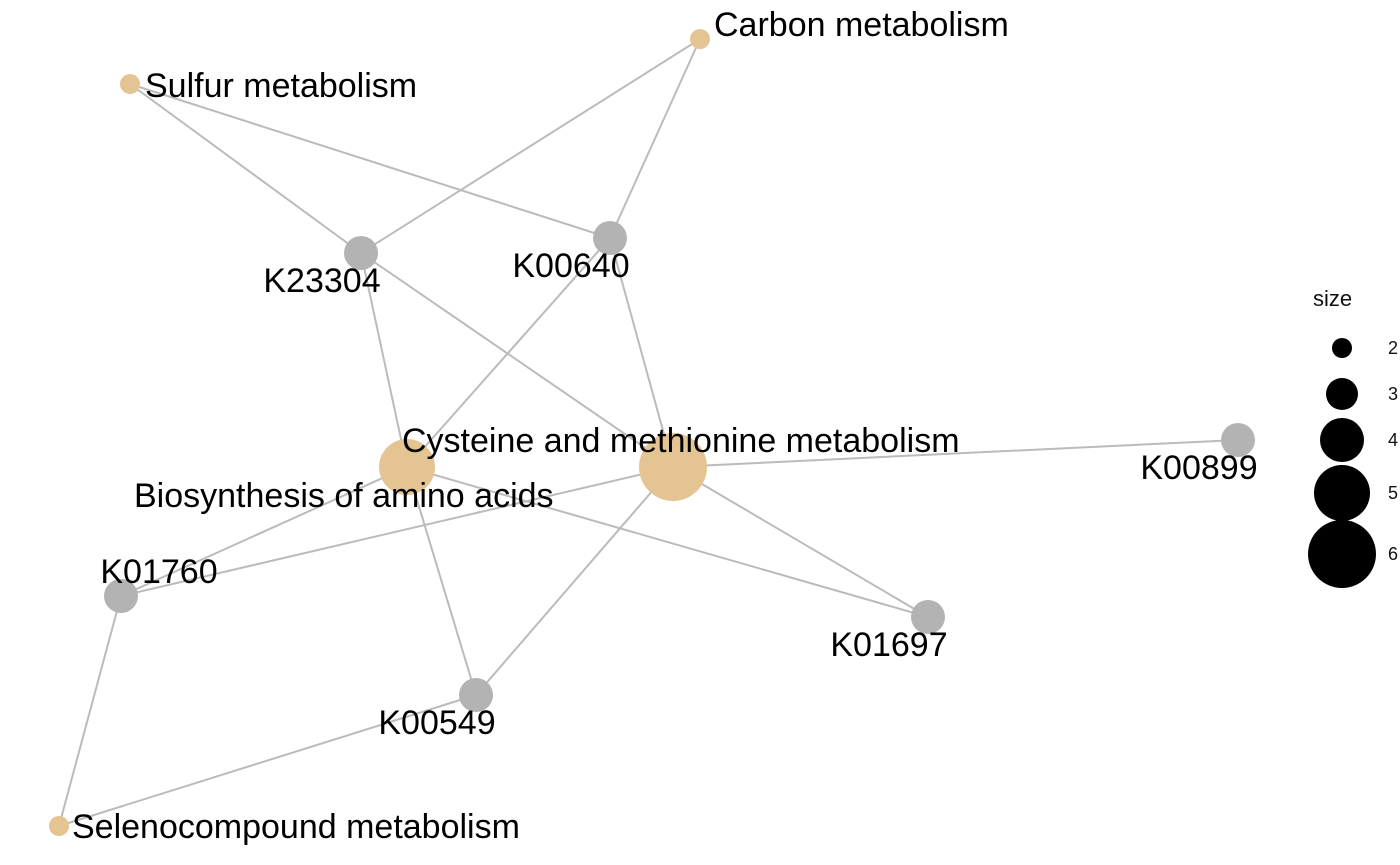 This screenshot has width=1400, height=865. What do you see at coordinates (264, 531) in the screenshot?
I see `edge-biosynthesis-K01760` at bounding box center [264, 531].